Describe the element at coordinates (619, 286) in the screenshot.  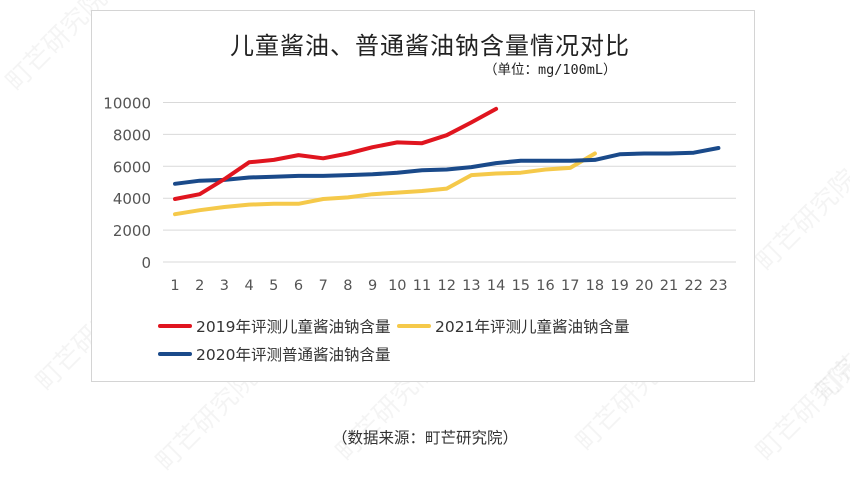
I see `x-tick-label: 19` at that location.